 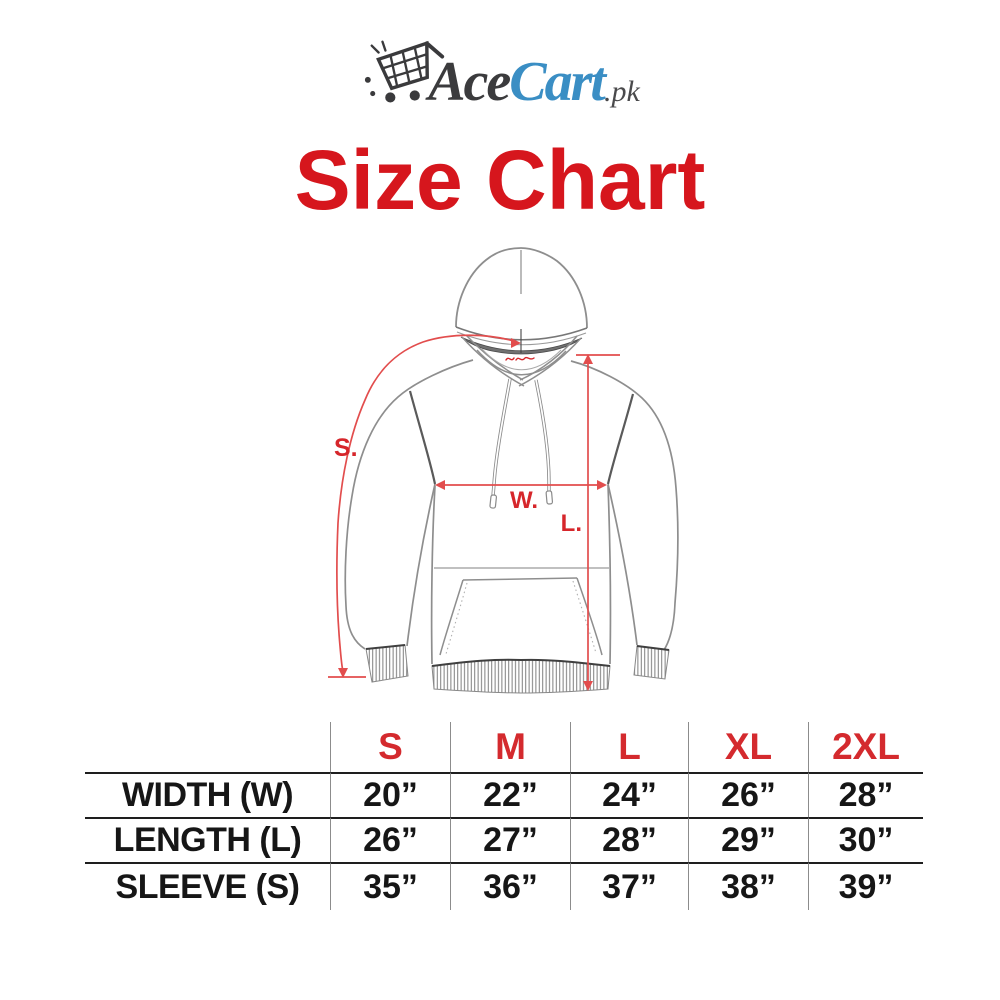 What do you see at coordinates (865, 794) in the screenshot?
I see `width-2xl: 28”` at bounding box center [865, 794].